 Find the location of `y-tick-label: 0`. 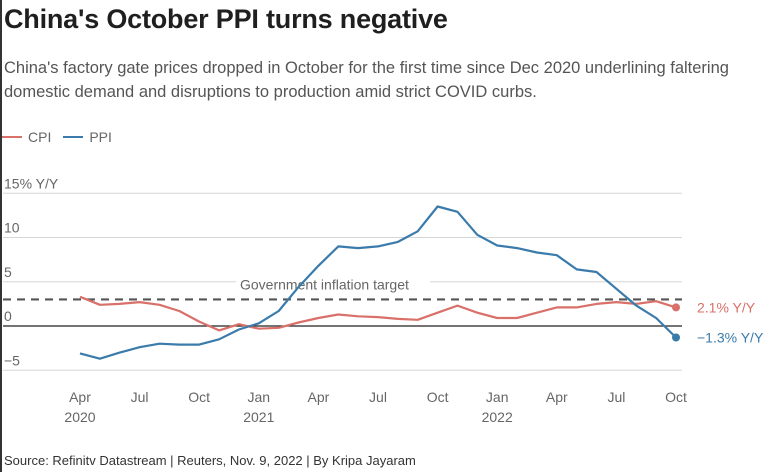

y-tick-label: 0 is located at coordinates (8, 316).